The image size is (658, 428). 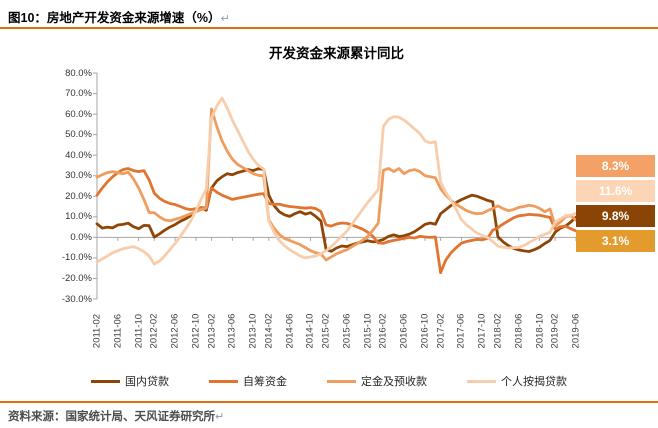 What do you see at coordinates (76, 299) in the screenshot?
I see `y-tick-label: -30.0%` at bounding box center [76, 299].